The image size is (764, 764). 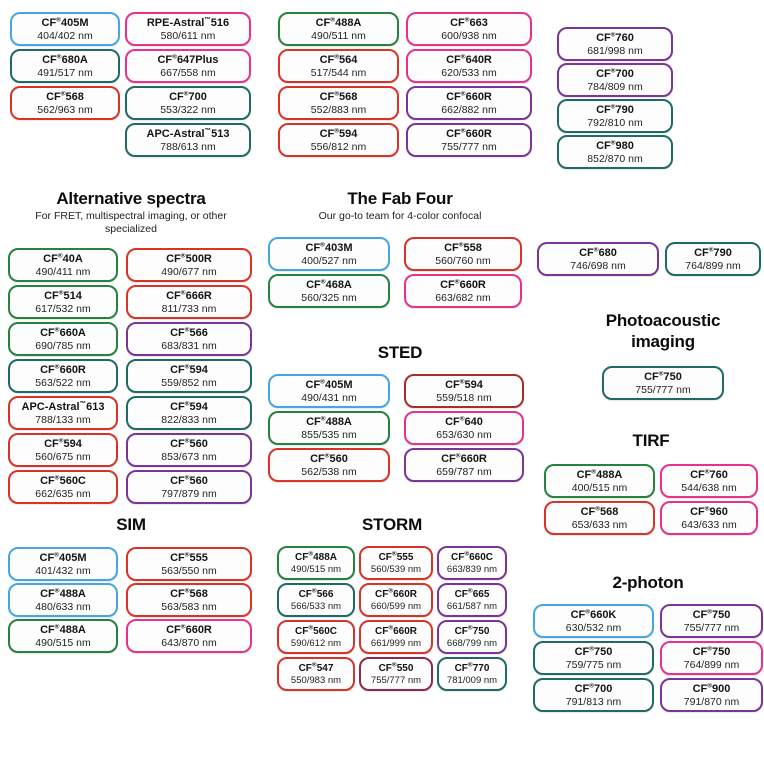 What do you see at coordinates (316, 569) in the screenshot?
I see `dye-excitation-emission: 490/515 nm` at bounding box center [316, 569].